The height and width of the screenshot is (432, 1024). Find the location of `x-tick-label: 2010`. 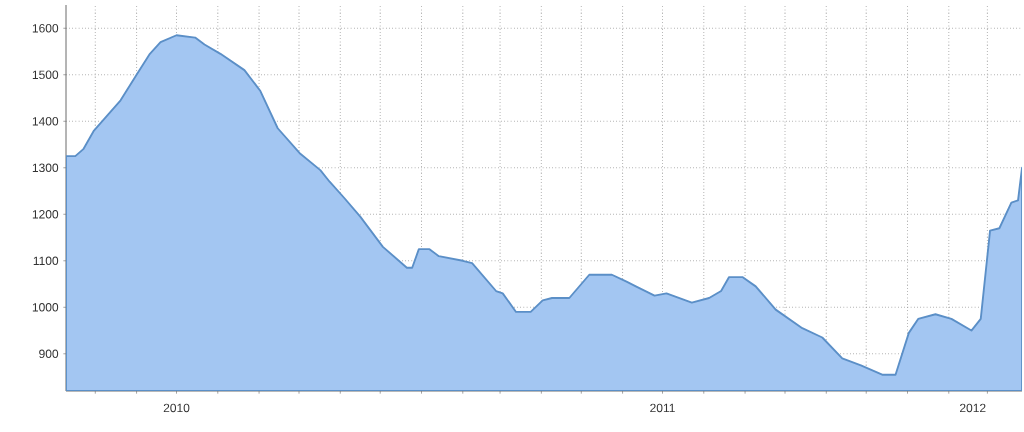

x-tick-label: 2010 is located at coordinates (176, 408).